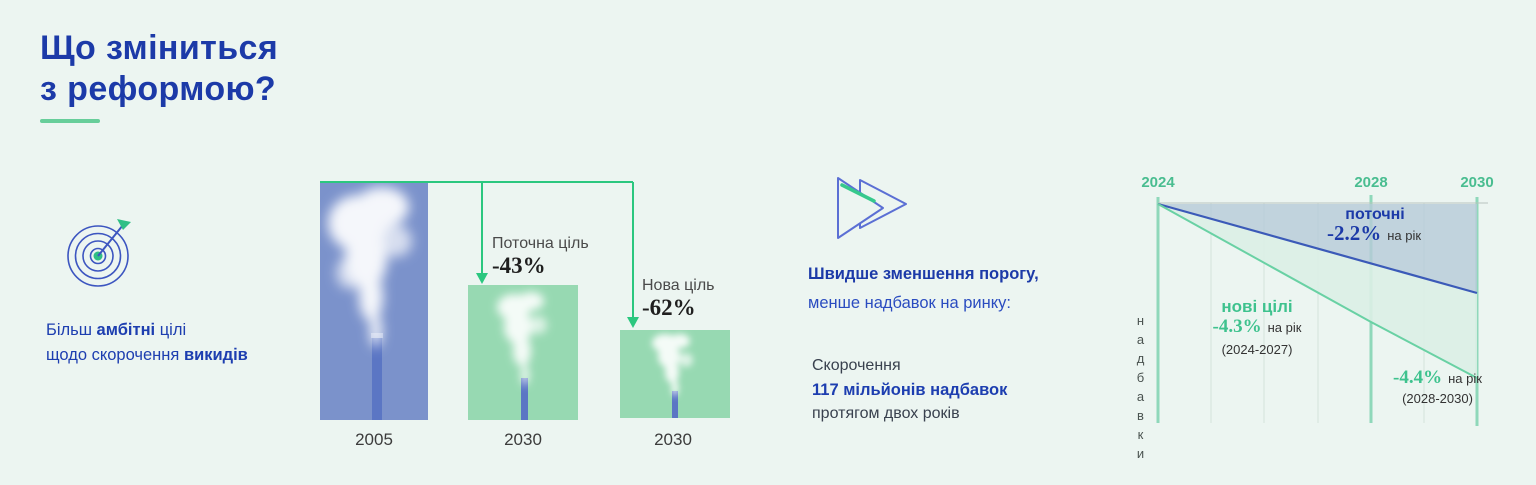 The width and height of the screenshot is (1536, 485). I want to click on current-series-label: поточні, so click(1375, 214).